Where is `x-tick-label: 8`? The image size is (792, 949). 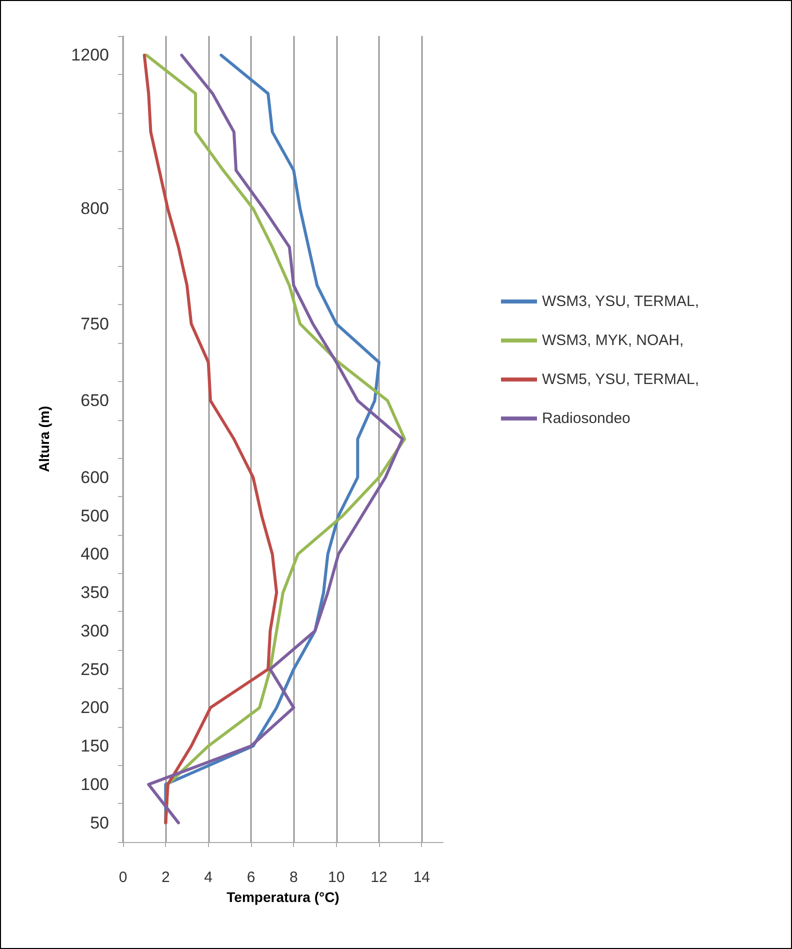
x-tick-label: 8 is located at coordinates (293, 877).